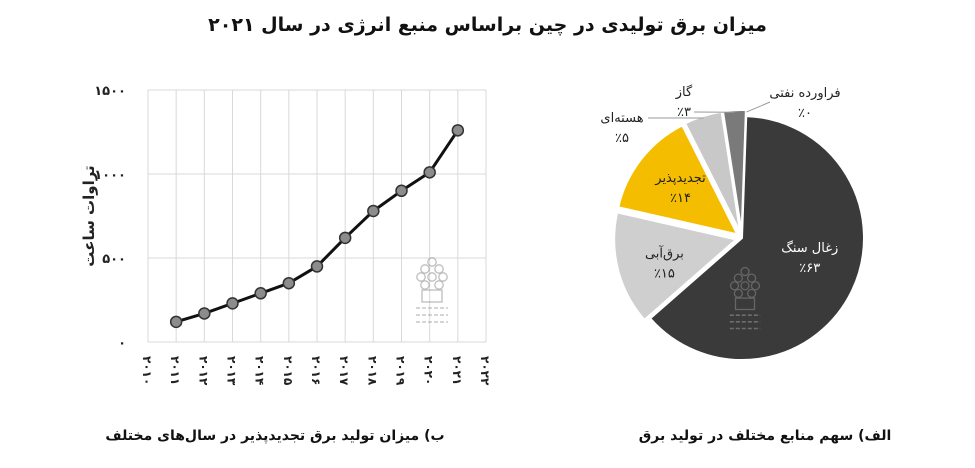 The image size is (975, 468). I want to click on y-tick-label: ۰, so click(122, 343).